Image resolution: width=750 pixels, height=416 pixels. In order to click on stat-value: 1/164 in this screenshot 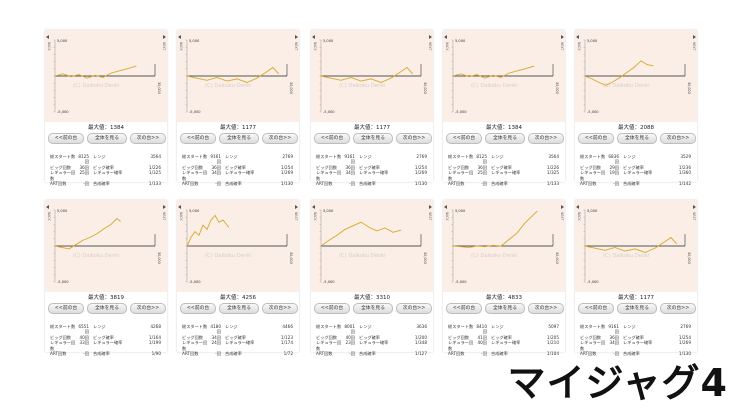, I will do `click(154, 337)`.